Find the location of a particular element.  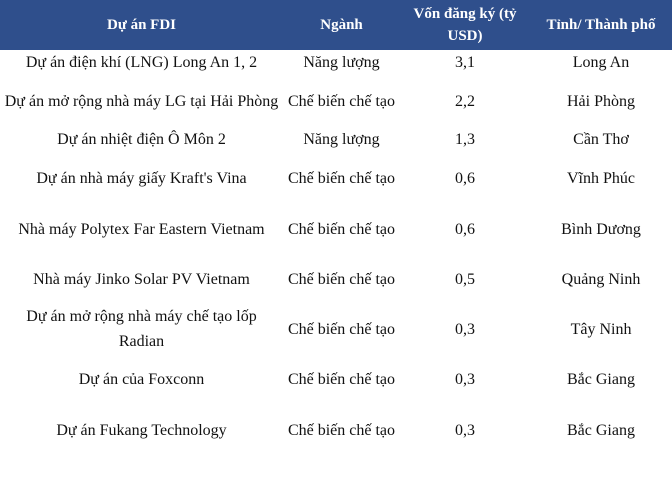

capital-cell: 1,3 is located at coordinates (465, 139).